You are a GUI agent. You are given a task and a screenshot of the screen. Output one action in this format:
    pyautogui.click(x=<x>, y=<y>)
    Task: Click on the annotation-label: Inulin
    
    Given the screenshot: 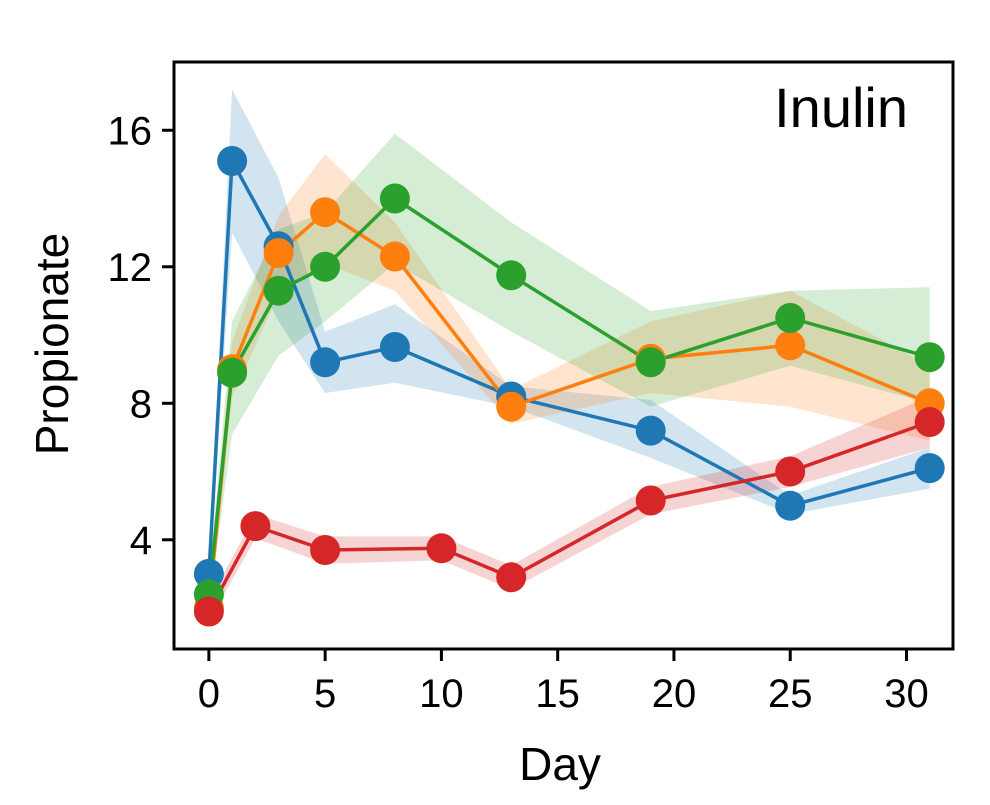 What is the action you would take?
    pyautogui.click(x=841, y=107)
    